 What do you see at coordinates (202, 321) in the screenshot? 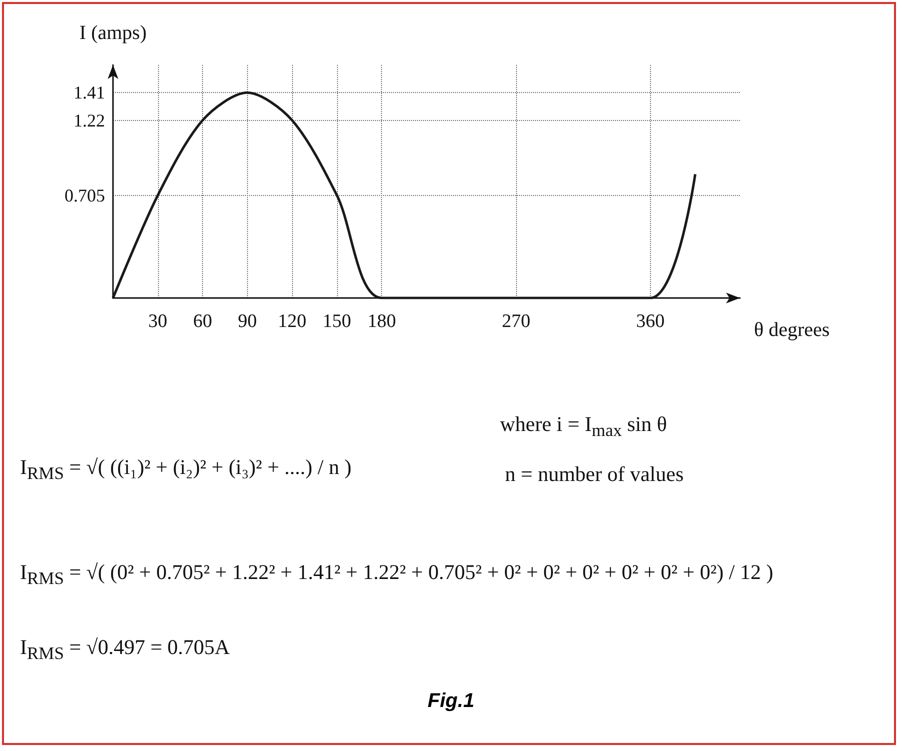
I see `x-tick-label: 60` at bounding box center [202, 321].